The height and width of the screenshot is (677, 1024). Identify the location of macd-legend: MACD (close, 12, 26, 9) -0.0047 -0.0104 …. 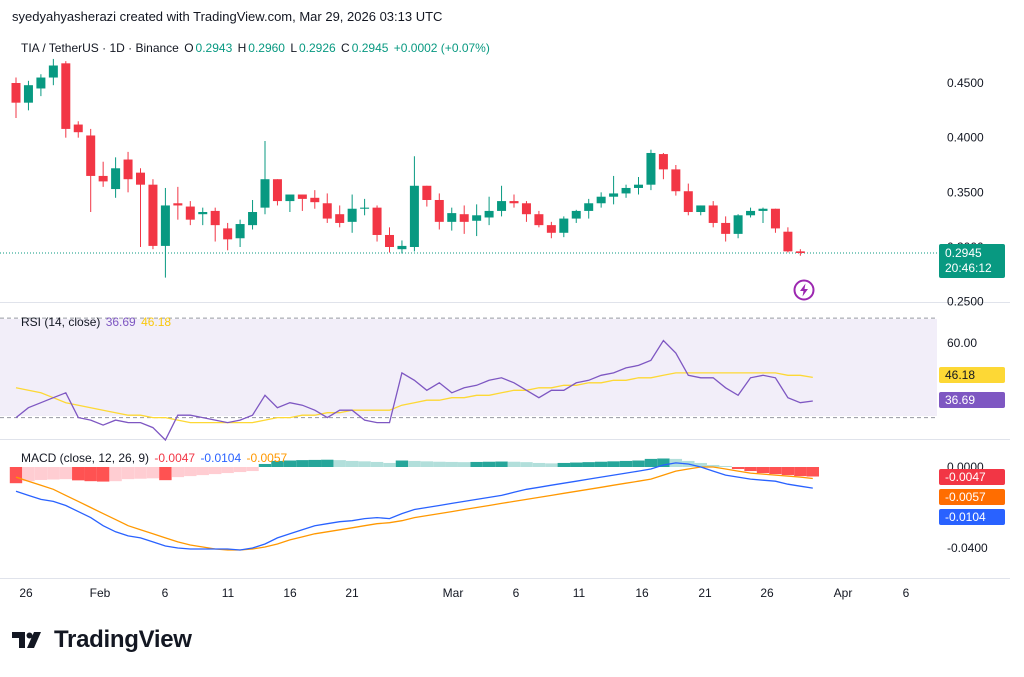
(155, 458).